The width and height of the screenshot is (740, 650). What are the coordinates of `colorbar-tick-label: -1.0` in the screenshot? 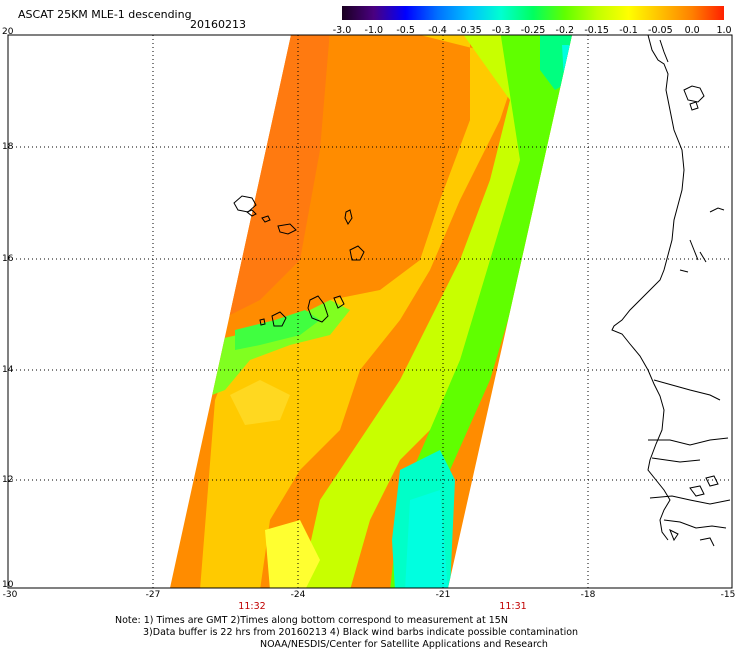 It's located at (374, 30).